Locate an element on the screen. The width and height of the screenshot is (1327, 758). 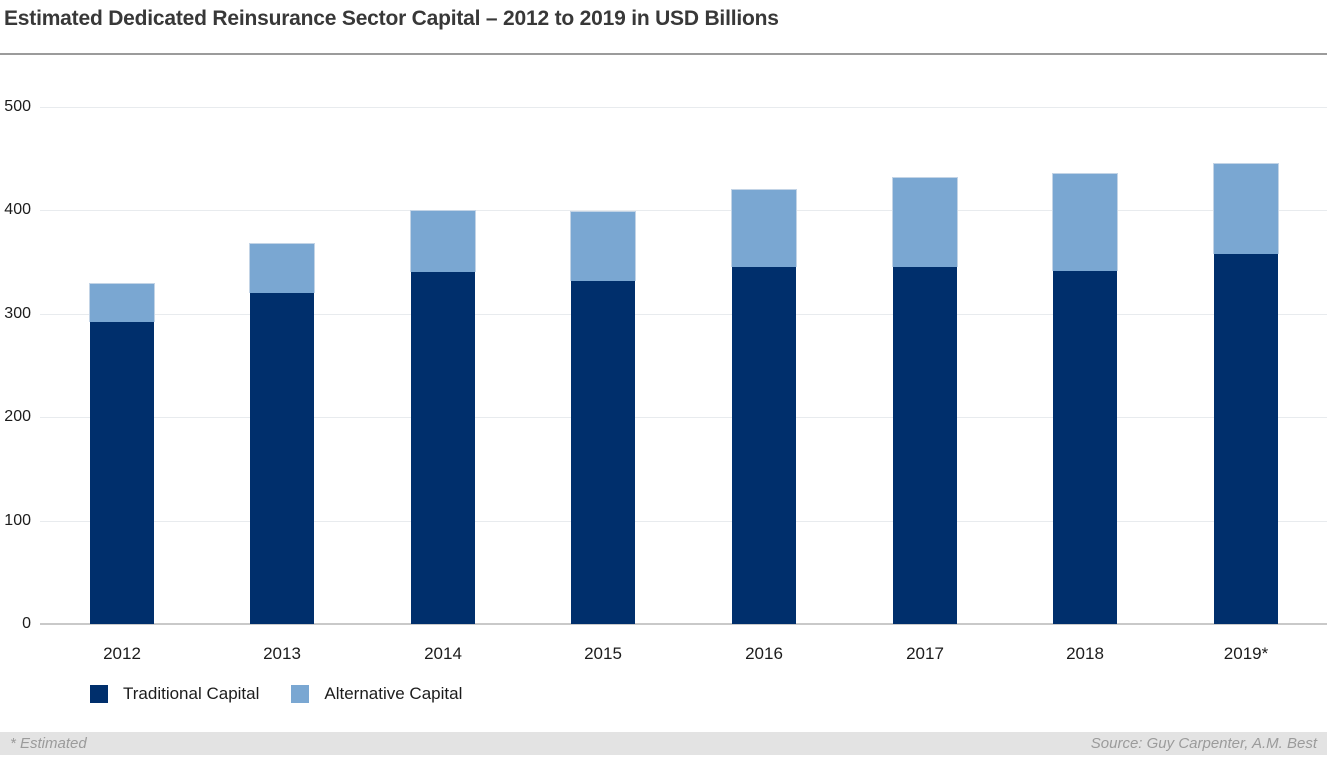
x-axis-label-2016: 2016 is located at coordinates (764, 653).